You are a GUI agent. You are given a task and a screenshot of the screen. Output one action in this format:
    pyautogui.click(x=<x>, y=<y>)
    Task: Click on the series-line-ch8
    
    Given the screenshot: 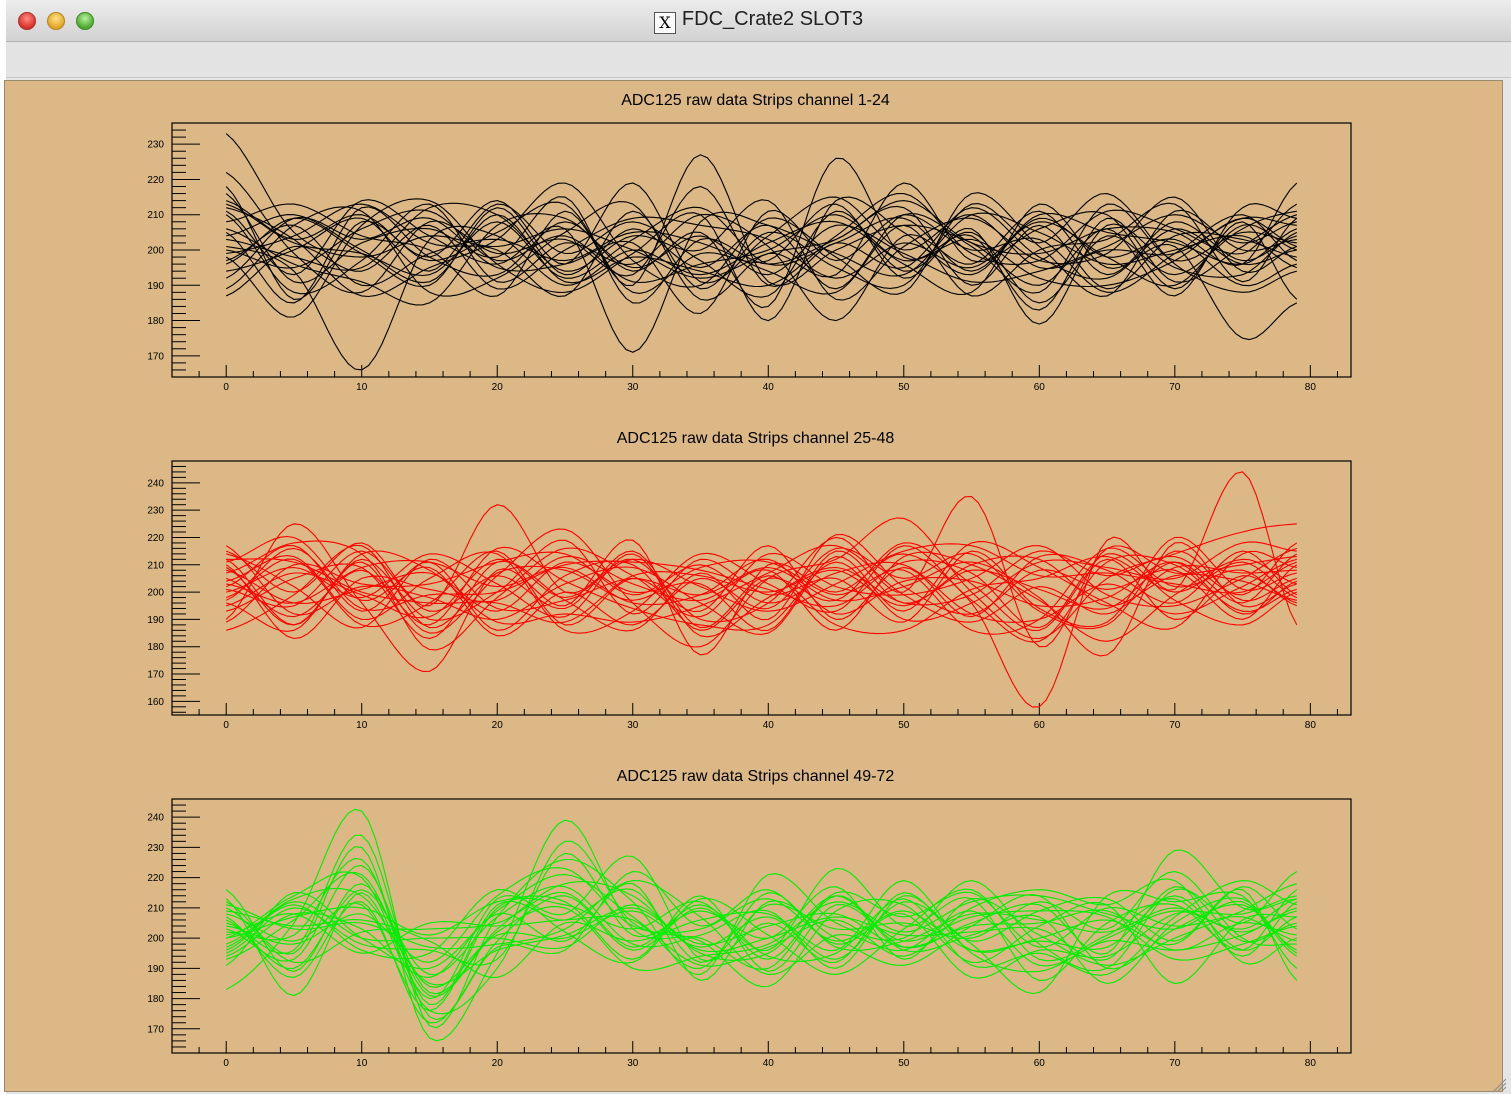 What is the action you would take?
    pyautogui.click(x=761, y=241)
    